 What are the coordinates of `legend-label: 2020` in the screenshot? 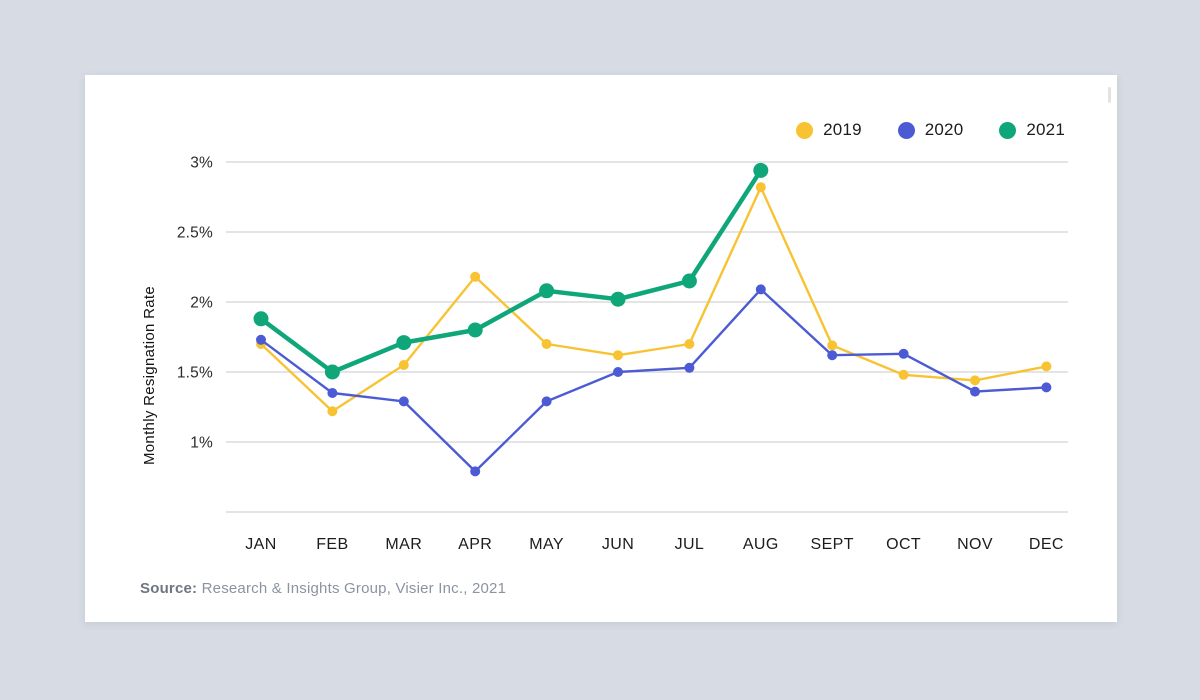 It's located at (944, 129).